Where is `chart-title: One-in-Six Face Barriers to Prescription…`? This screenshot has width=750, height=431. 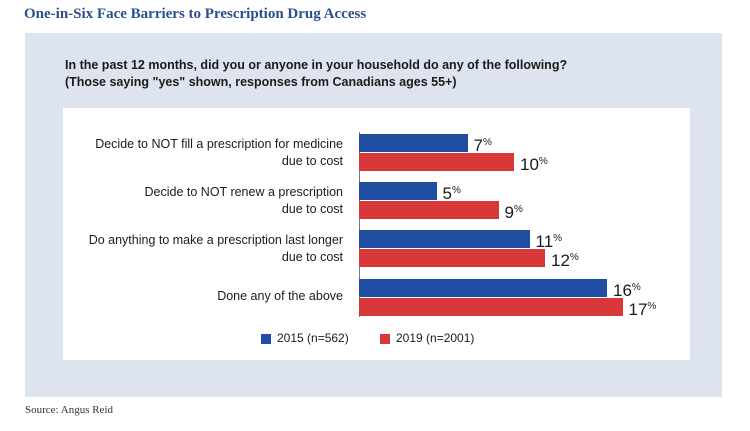 chart-title: One-in-Six Face Barriers to Prescription… is located at coordinates (195, 14).